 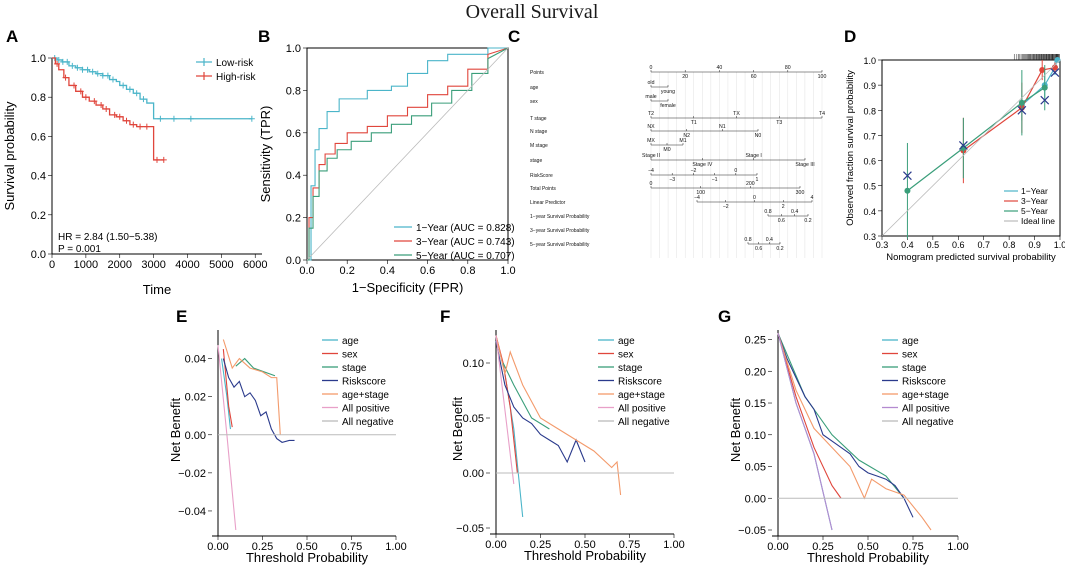 What do you see at coordinates (755, 499) in the screenshot?
I see `y-tick-label: 0.00` at bounding box center [755, 499].